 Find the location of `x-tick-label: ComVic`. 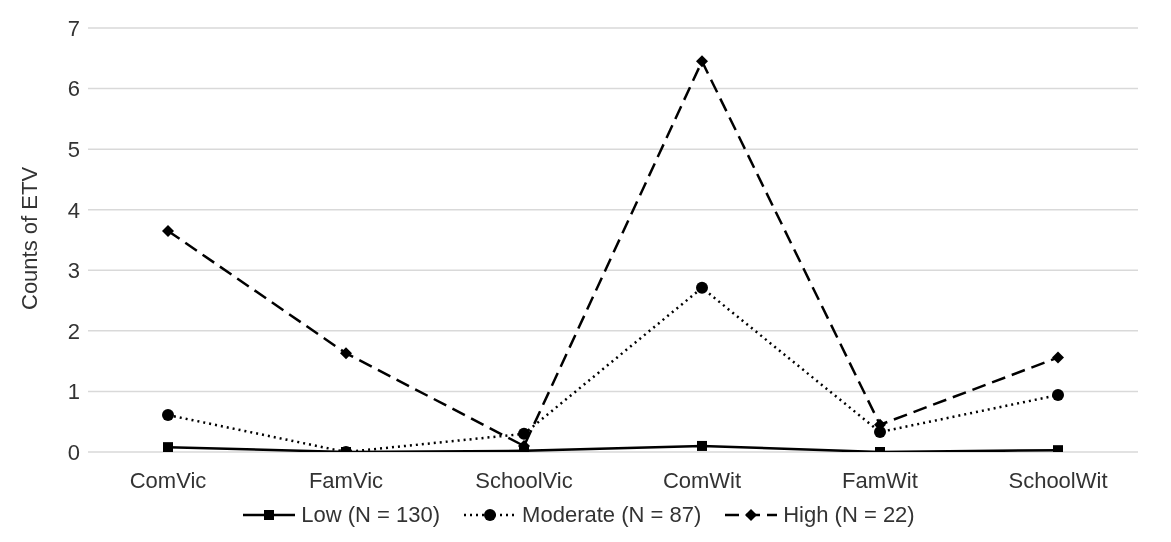

x-tick-label: ComVic is located at coordinates (168, 480).